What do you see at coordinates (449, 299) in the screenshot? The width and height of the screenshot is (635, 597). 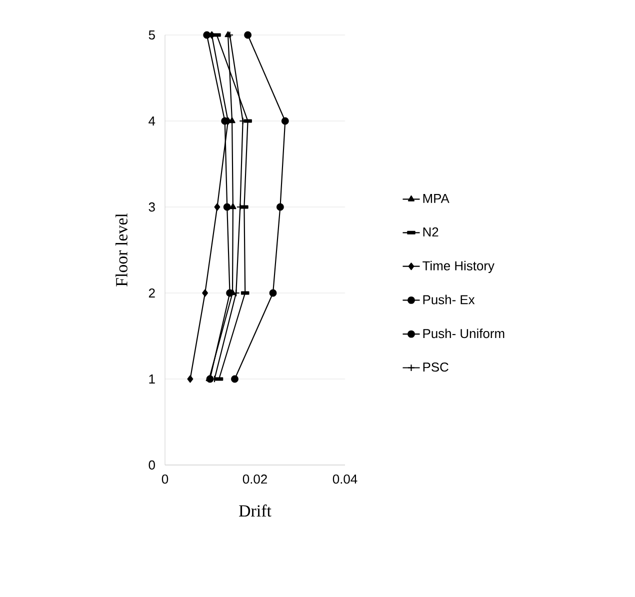 I see `legend-label: Push- Ex` at bounding box center [449, 299].